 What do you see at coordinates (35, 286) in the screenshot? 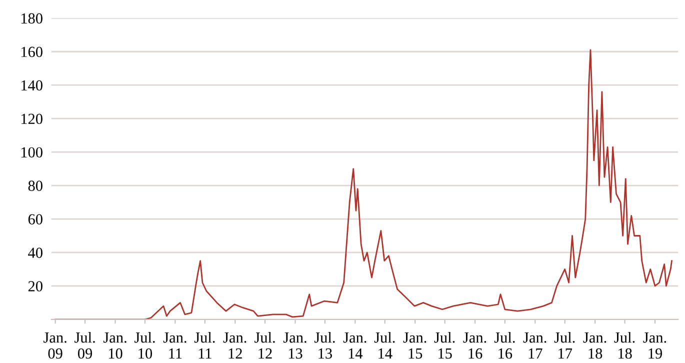
I see `y-tick-label: 20` at bounding box center [35, 286].